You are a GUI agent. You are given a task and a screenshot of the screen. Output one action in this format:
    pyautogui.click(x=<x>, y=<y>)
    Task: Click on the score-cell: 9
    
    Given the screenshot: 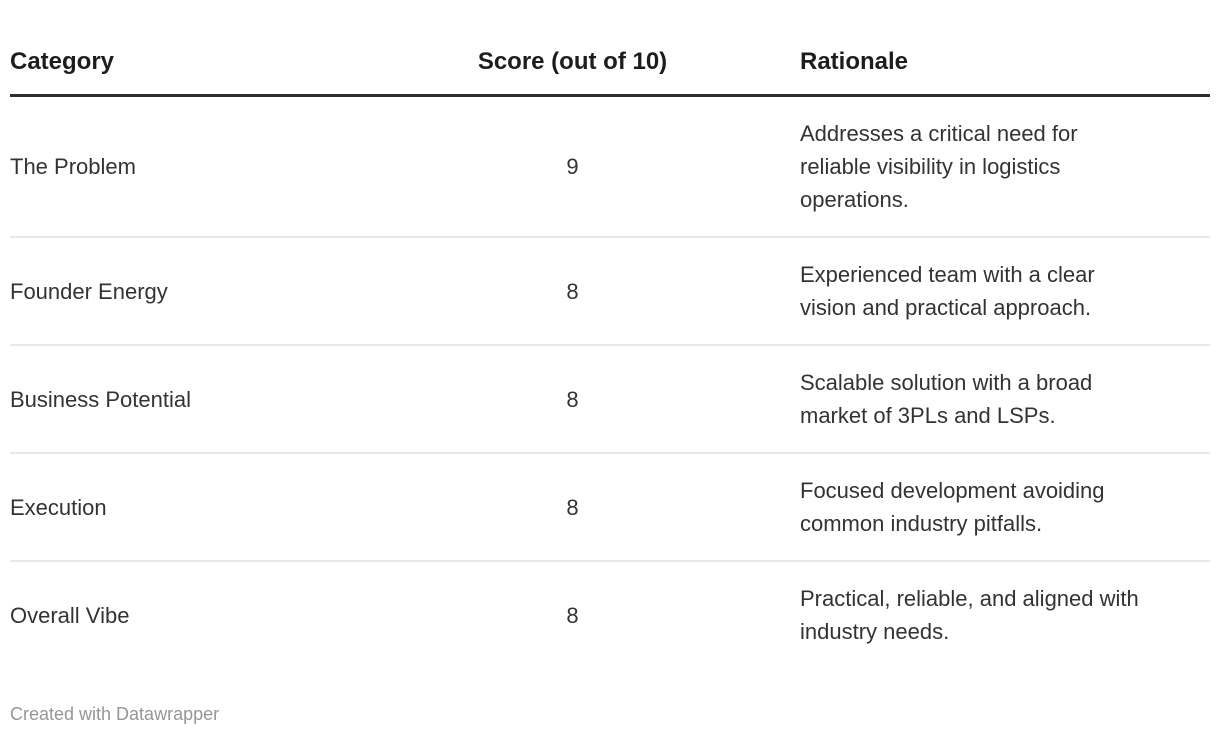 What is the action you would take?
    pyautogui.click(x=572, y=166)
    